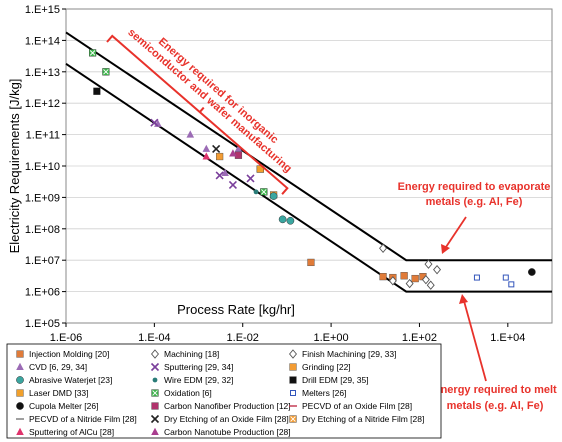 The image size is (562, 442). I want to click on annotation-evaporate-text: metals (e.g. Al, Fe), so click(474, 202).